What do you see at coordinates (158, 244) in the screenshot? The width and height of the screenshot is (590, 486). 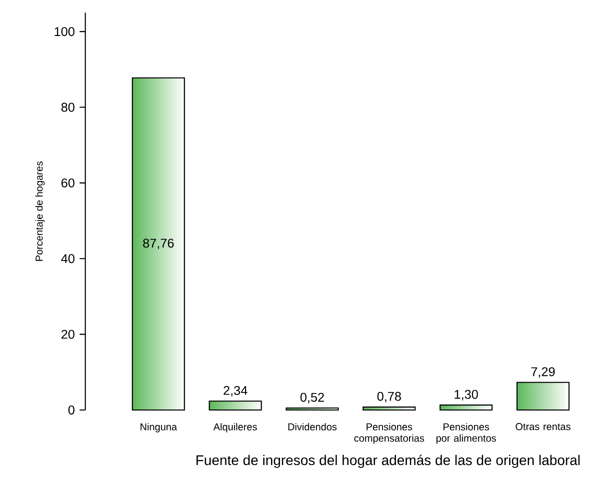 I see `data-label: 87,76` at bounding box center [158, 244].